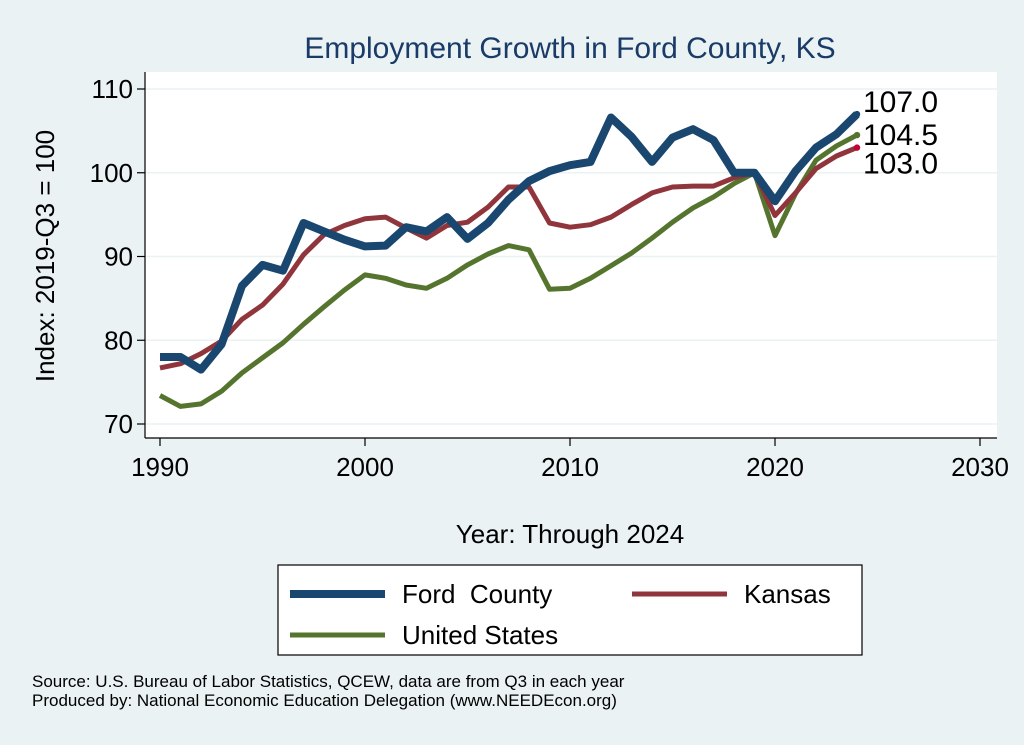  Describe the element at coordinates (477, 594) in the screenshot. I see `legend-label-0: Ford County` at that location.